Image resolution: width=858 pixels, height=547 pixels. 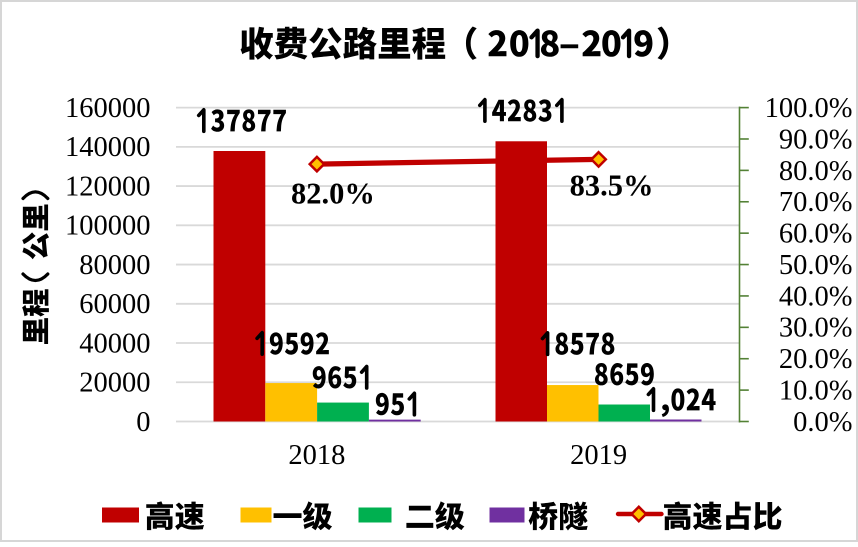 I want to click on svg-text: 120000, so click(x=108, y=187).